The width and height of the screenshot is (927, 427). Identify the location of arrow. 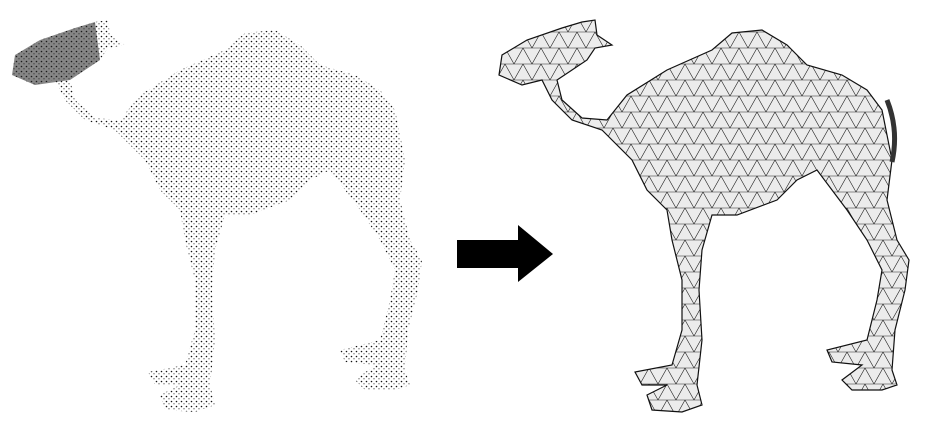
(505, 253).